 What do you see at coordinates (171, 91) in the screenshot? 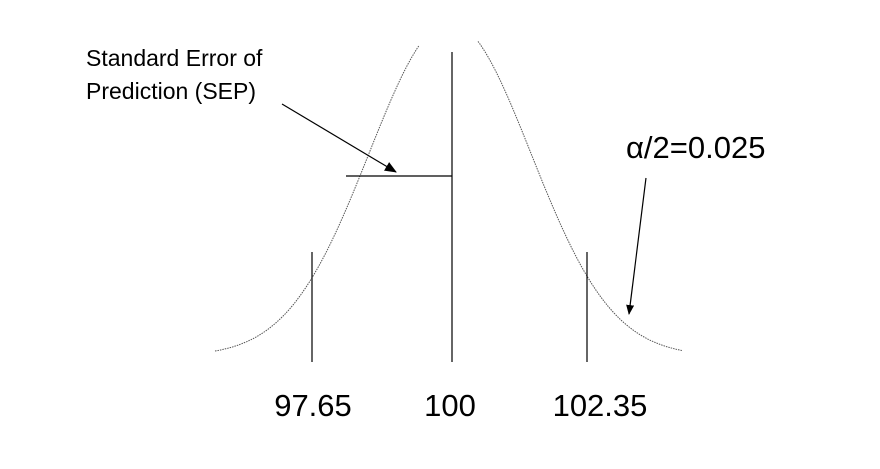
I see `sep-annotation-line2: Prediction (SEP)` at bounding box center [171, 91].